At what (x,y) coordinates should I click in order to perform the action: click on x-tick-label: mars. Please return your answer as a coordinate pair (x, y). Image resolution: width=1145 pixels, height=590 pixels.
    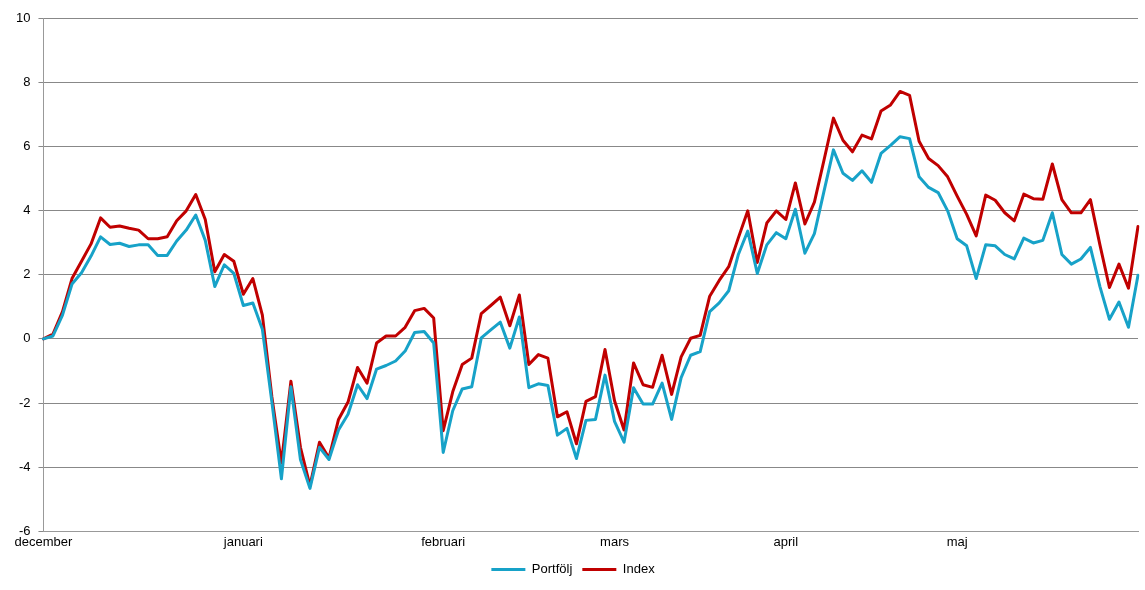
    Looking at the image, I should click on (615, 541).